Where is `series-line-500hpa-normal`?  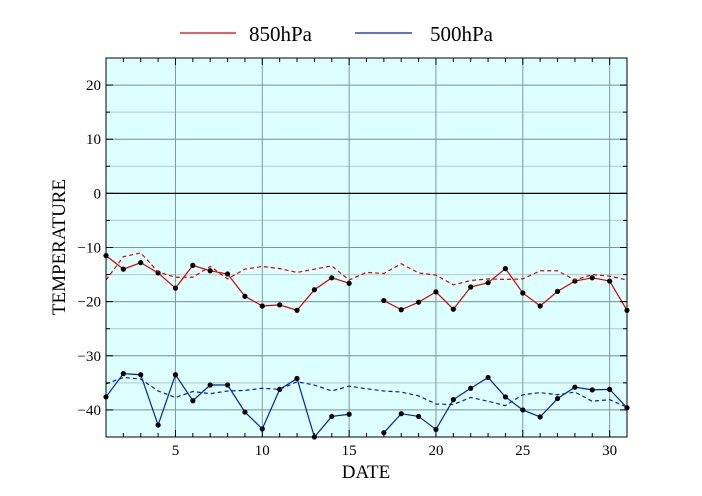 series-line-500hpa-normal is located at coordinates (366, 392).